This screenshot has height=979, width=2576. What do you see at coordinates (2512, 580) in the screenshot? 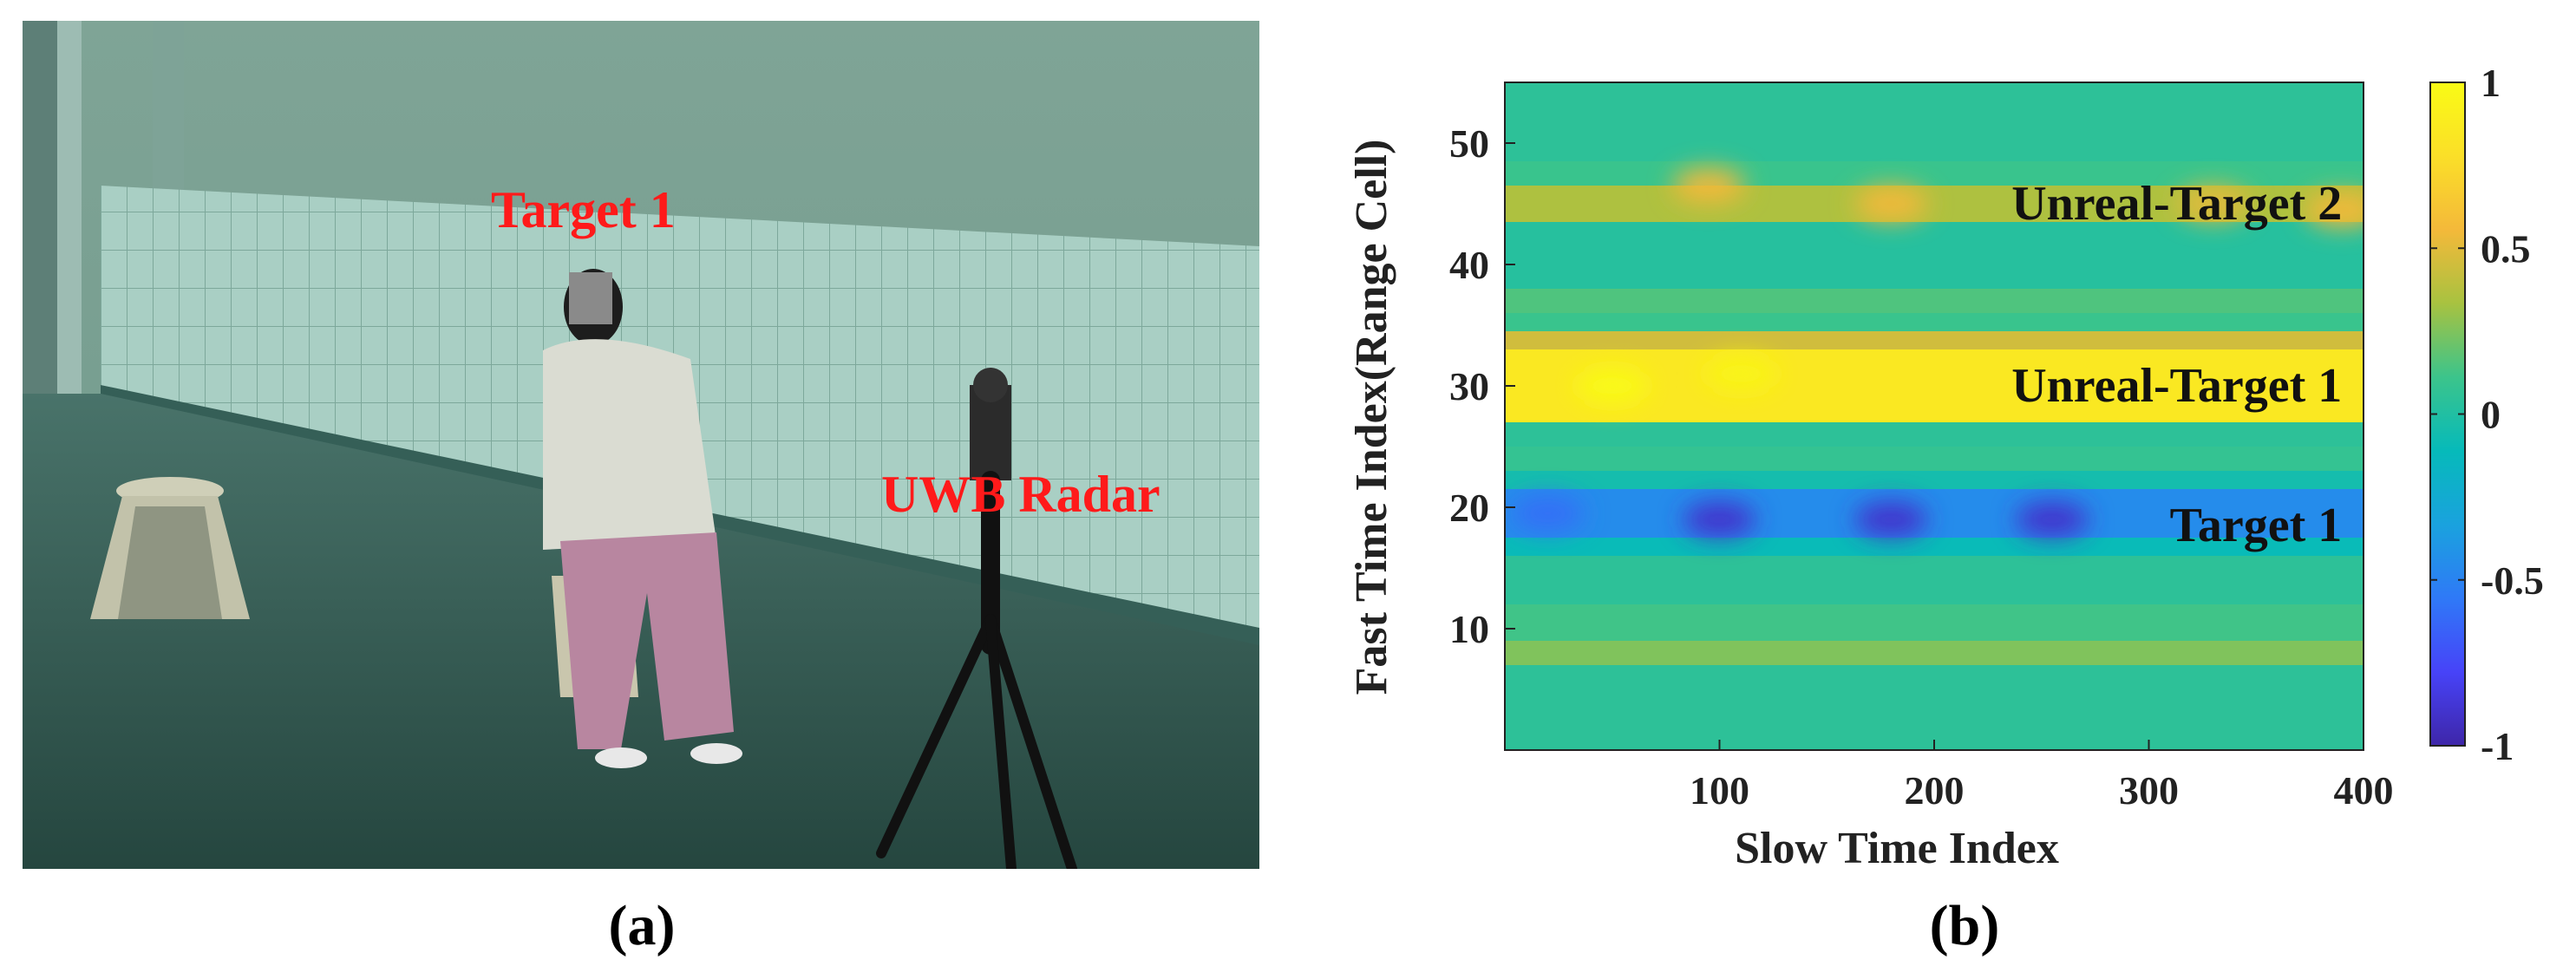
I see `colorbar-tick-label: -0.5` at bounding box center [2512, 580].